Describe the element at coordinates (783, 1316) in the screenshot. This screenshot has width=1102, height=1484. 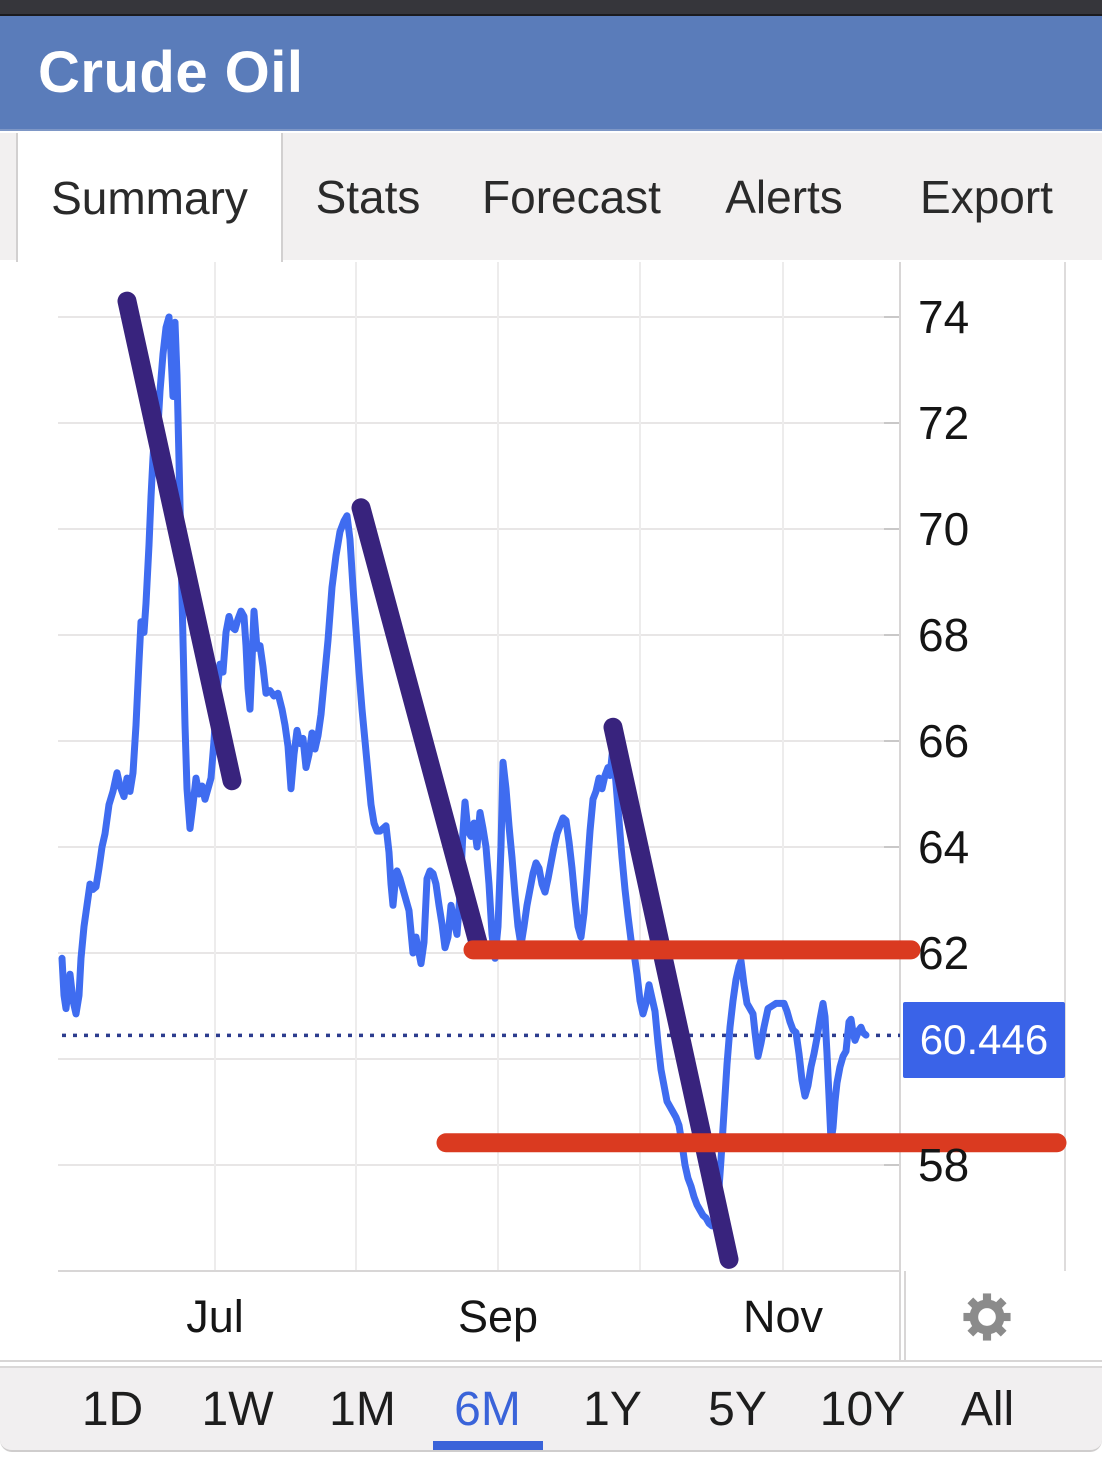
I see `x-axis-label: Nov` at that location.